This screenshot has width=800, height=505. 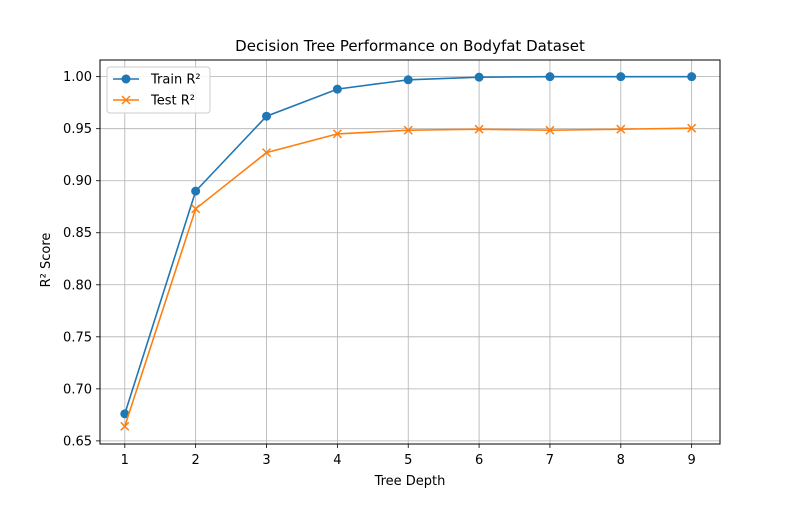 What do you see at coordinates (175, 80) in the screenshot?
I see `legend-label: Train R²` at bounding box center [175, 80].